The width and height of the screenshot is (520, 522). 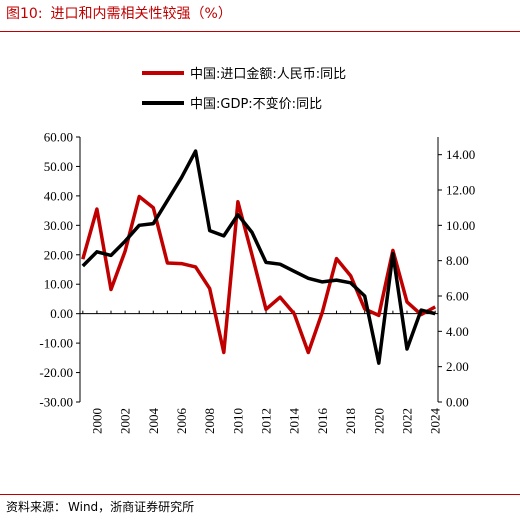 What do you see at coordinates (58, 195) in the screenshot?
I see `left-y-tick-label: 40.00` at bounding box center [58, 195].